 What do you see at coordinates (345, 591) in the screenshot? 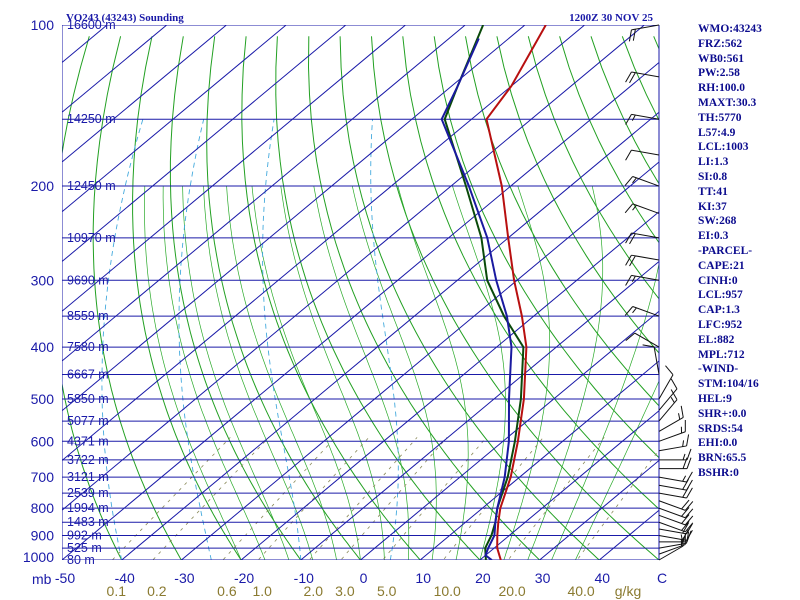
I see `mixing-ratio-tick-label: 3.0` at bounding box center [345, 591].